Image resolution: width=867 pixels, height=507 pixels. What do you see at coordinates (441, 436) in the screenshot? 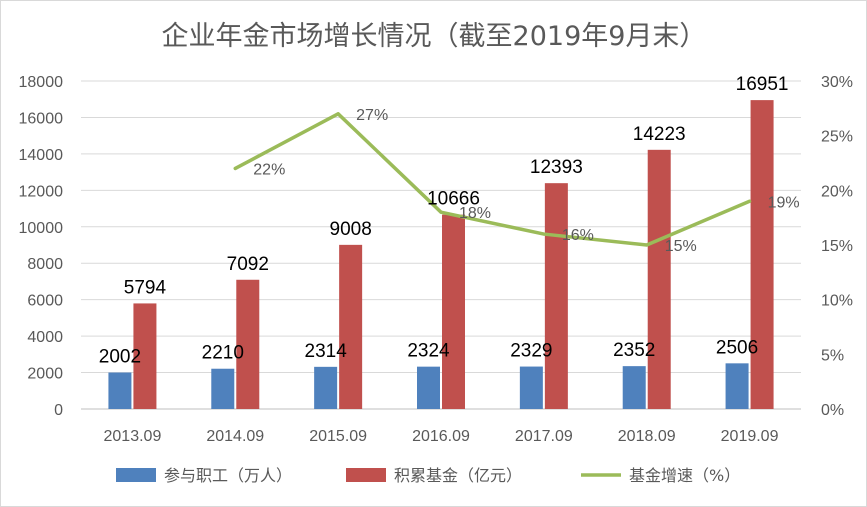
I see `x-tick-label: 2016.09` at bounding box center [441, 436].